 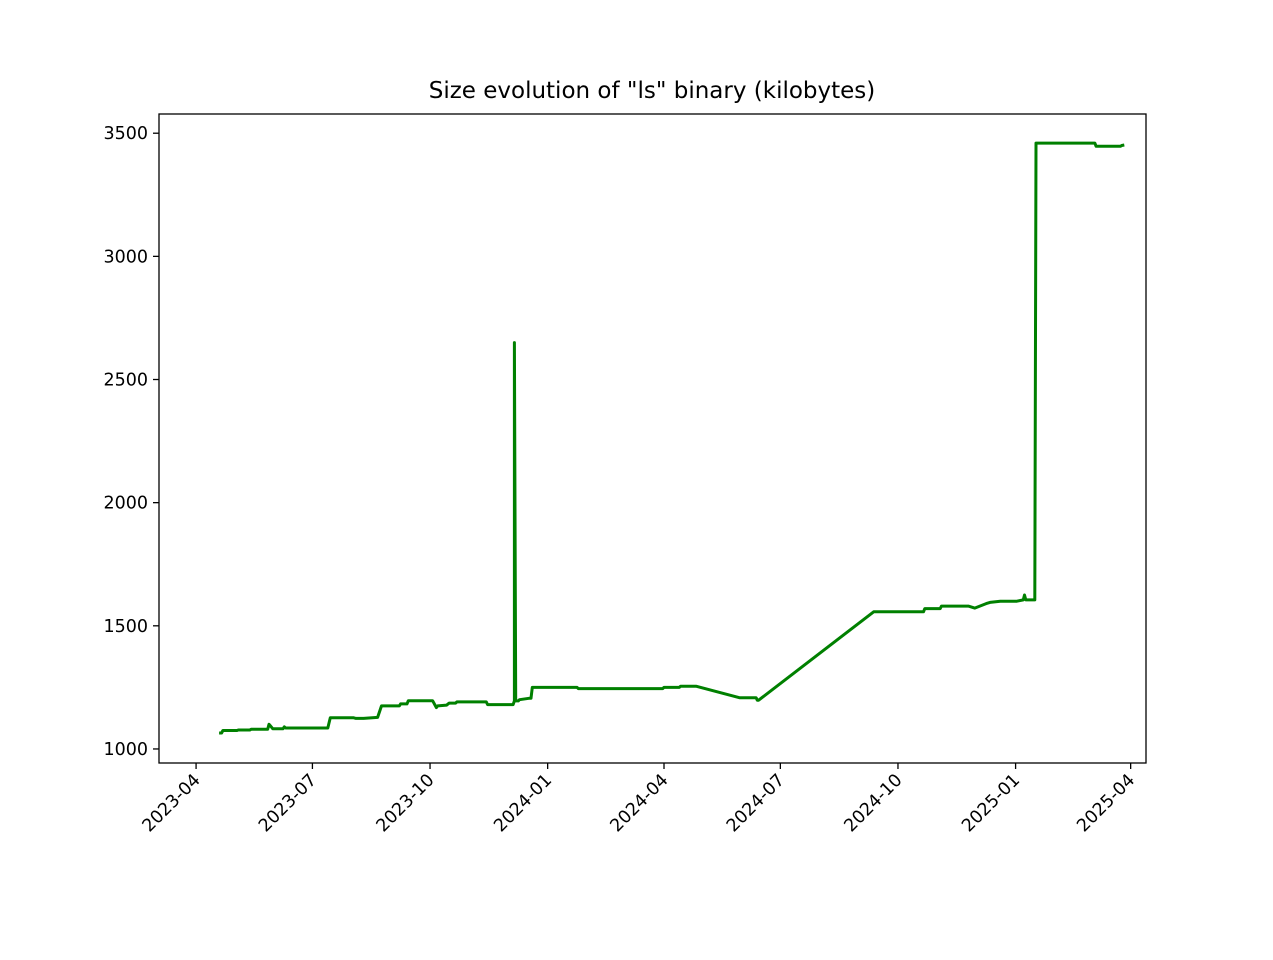 What do you see at coordinates (125, 257) in the screenshot?
I see `y-tick-label: 3000` at bounding box center [125, 257].